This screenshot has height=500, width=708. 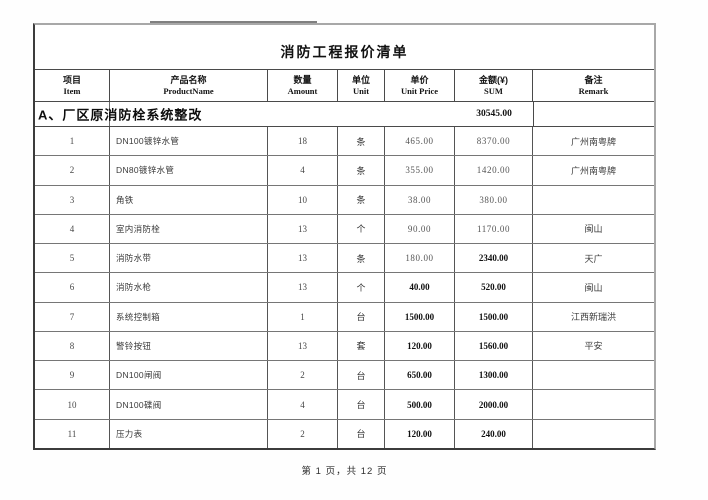 What do you see at coordinates (420, 85) in the screenshot?
I see `column-header-unit-price: 单价 Unit Price` at bounding box center [420, 85].